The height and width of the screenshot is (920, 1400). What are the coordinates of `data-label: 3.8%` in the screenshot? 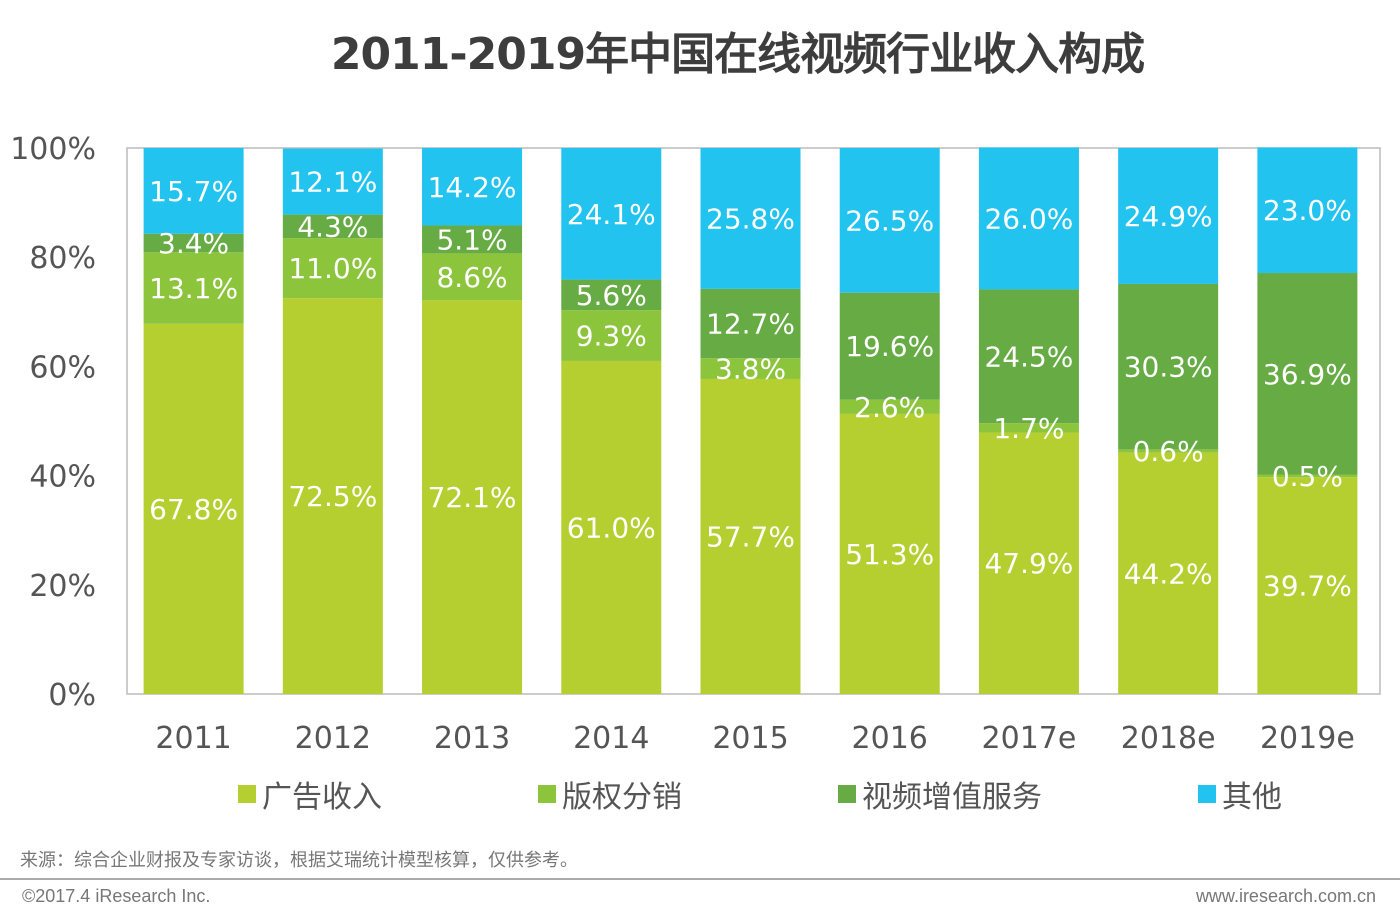 It's located at (750, 369).